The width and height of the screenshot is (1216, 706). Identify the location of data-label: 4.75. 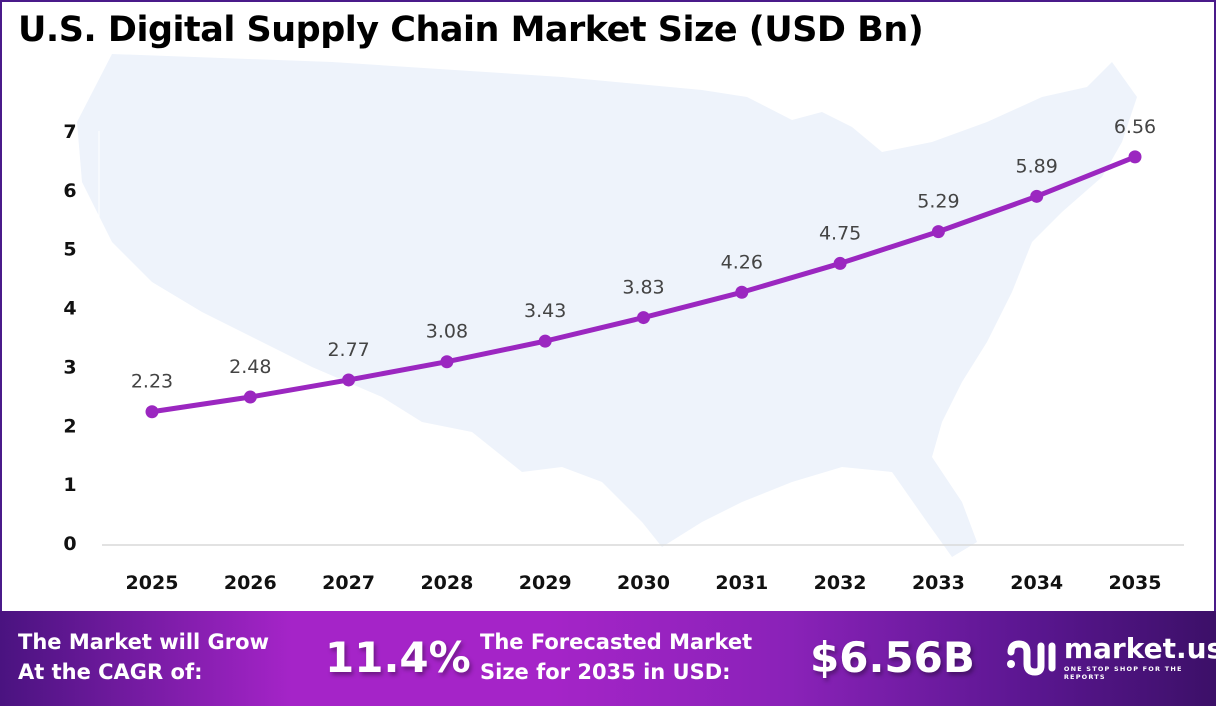
(840, 233).